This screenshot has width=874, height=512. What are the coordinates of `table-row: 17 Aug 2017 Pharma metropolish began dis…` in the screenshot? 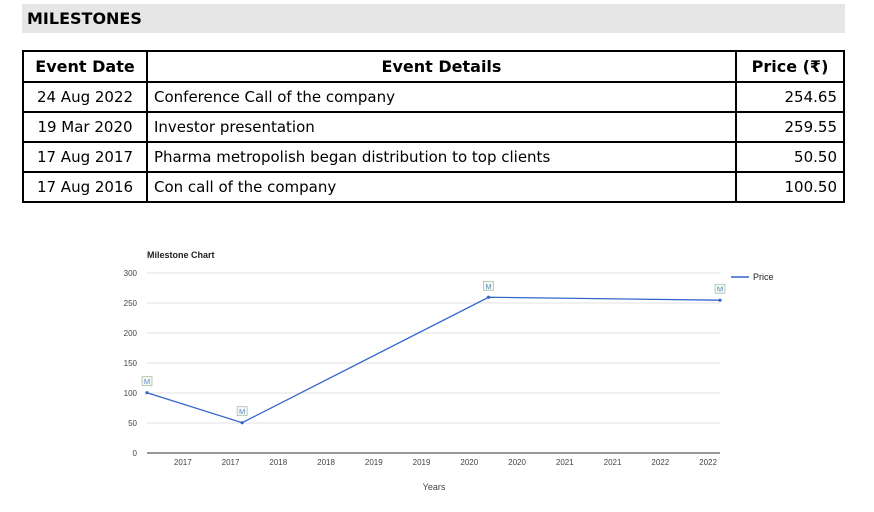 It's located at (433, 157).